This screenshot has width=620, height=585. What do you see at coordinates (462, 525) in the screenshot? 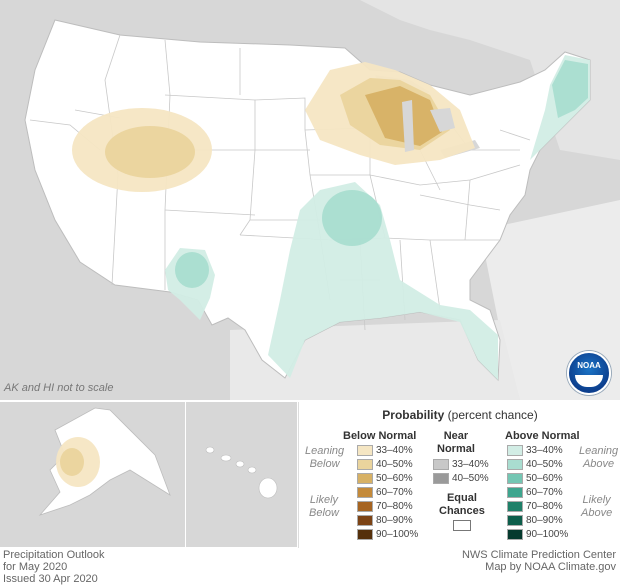
I see `equal-chances-swatch` at bounding box center [462, 525].